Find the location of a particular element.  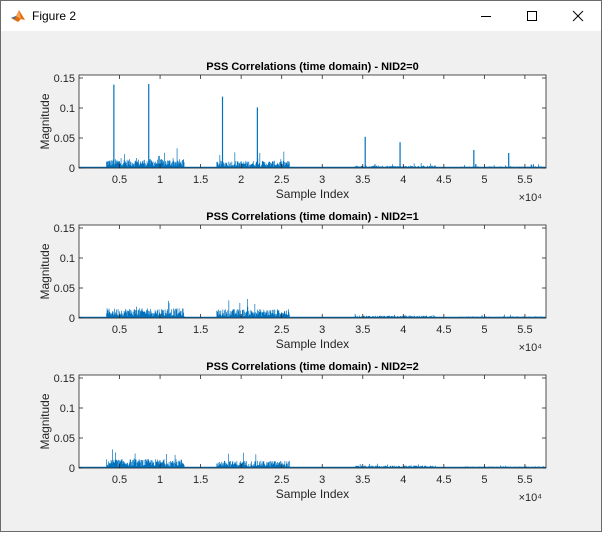

close-icon is located at coordinates (578, 16).